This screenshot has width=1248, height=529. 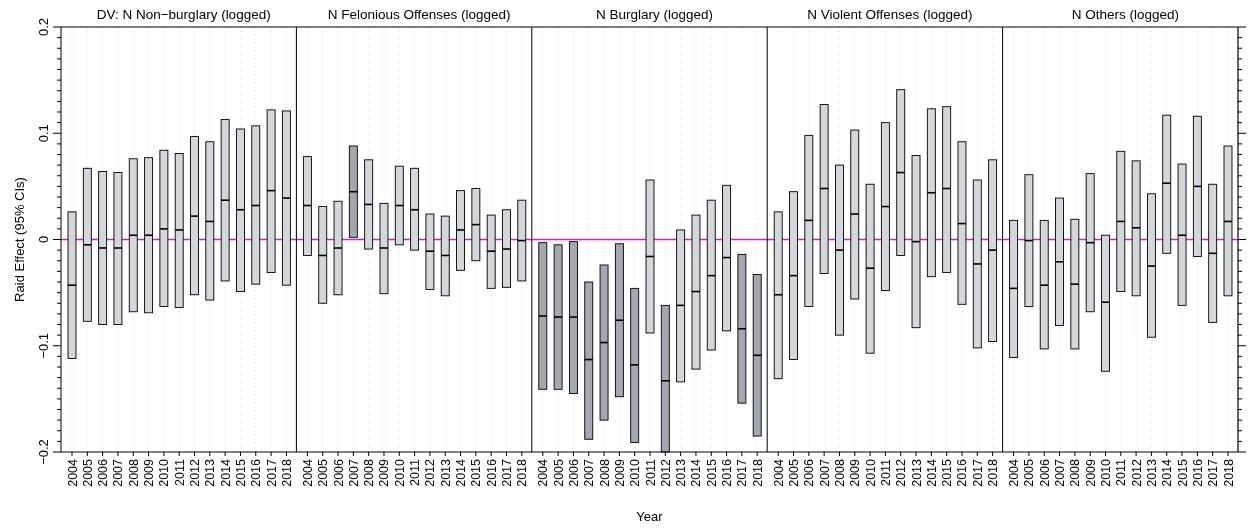 What do you see at coordinates (43, 345) in the screenshot?
I see `y-tick-label: −0.1` at bounding box center [43, 345].